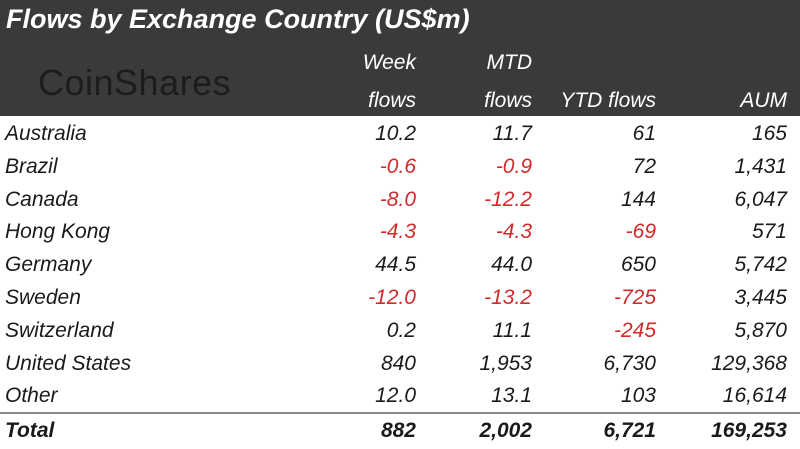 The image size is (800, 449). I want to click on cell-mtd-flows: 44.0, so click(511, 265).